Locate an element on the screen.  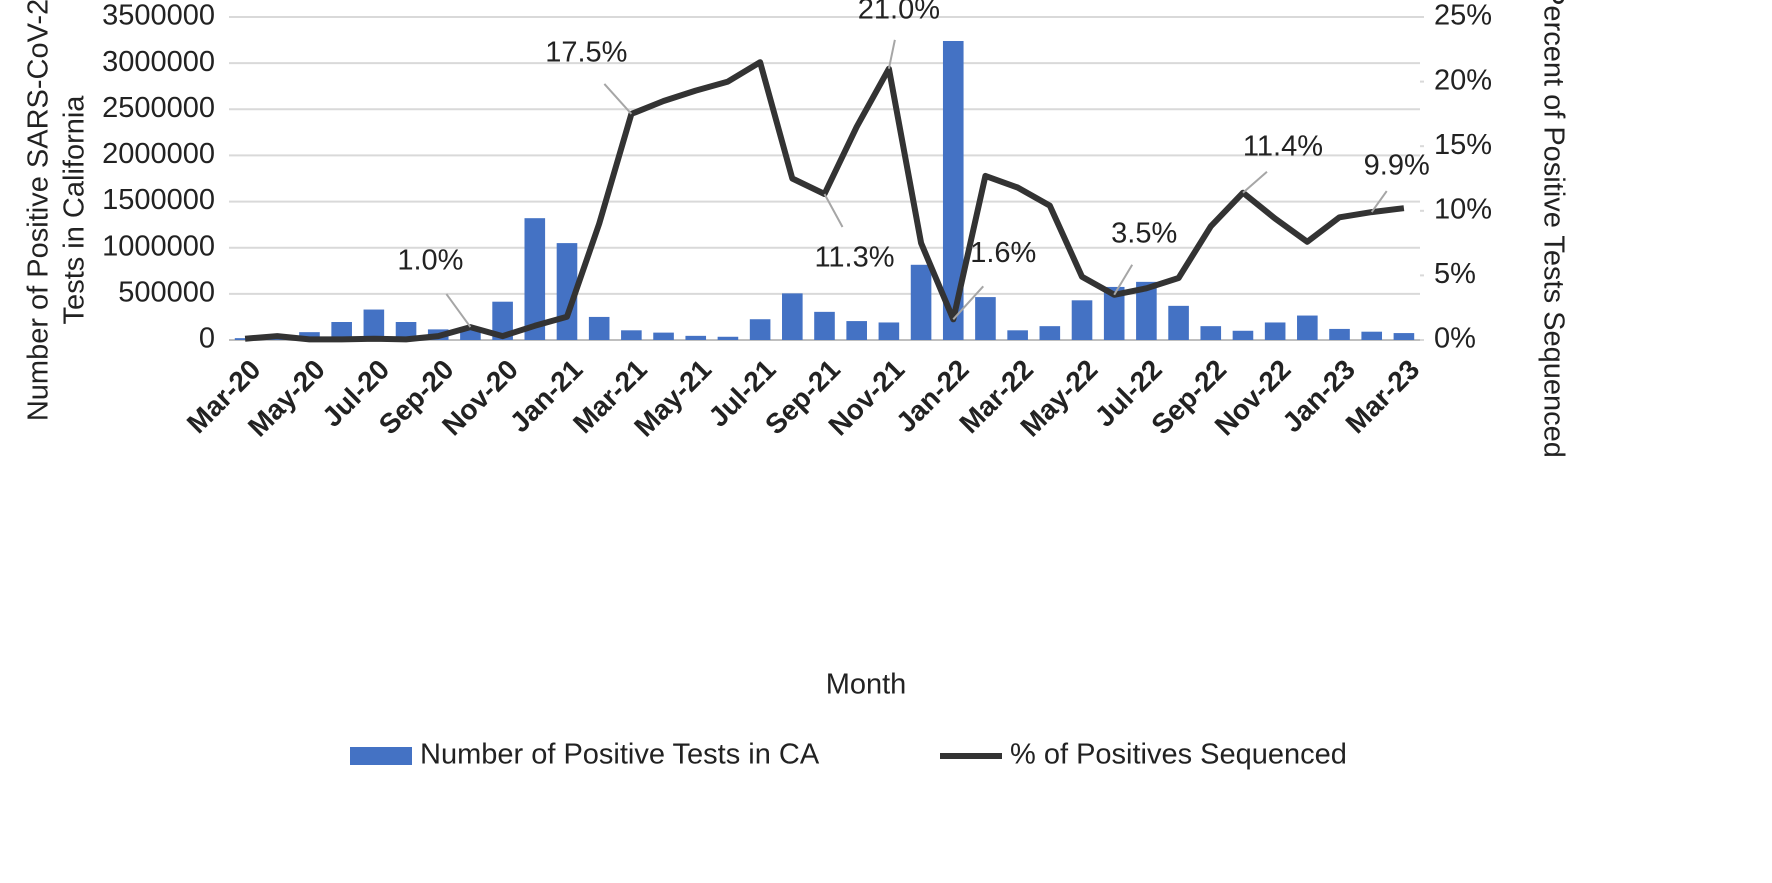
data-label: 17.5% is located at coordinates (586, 53).